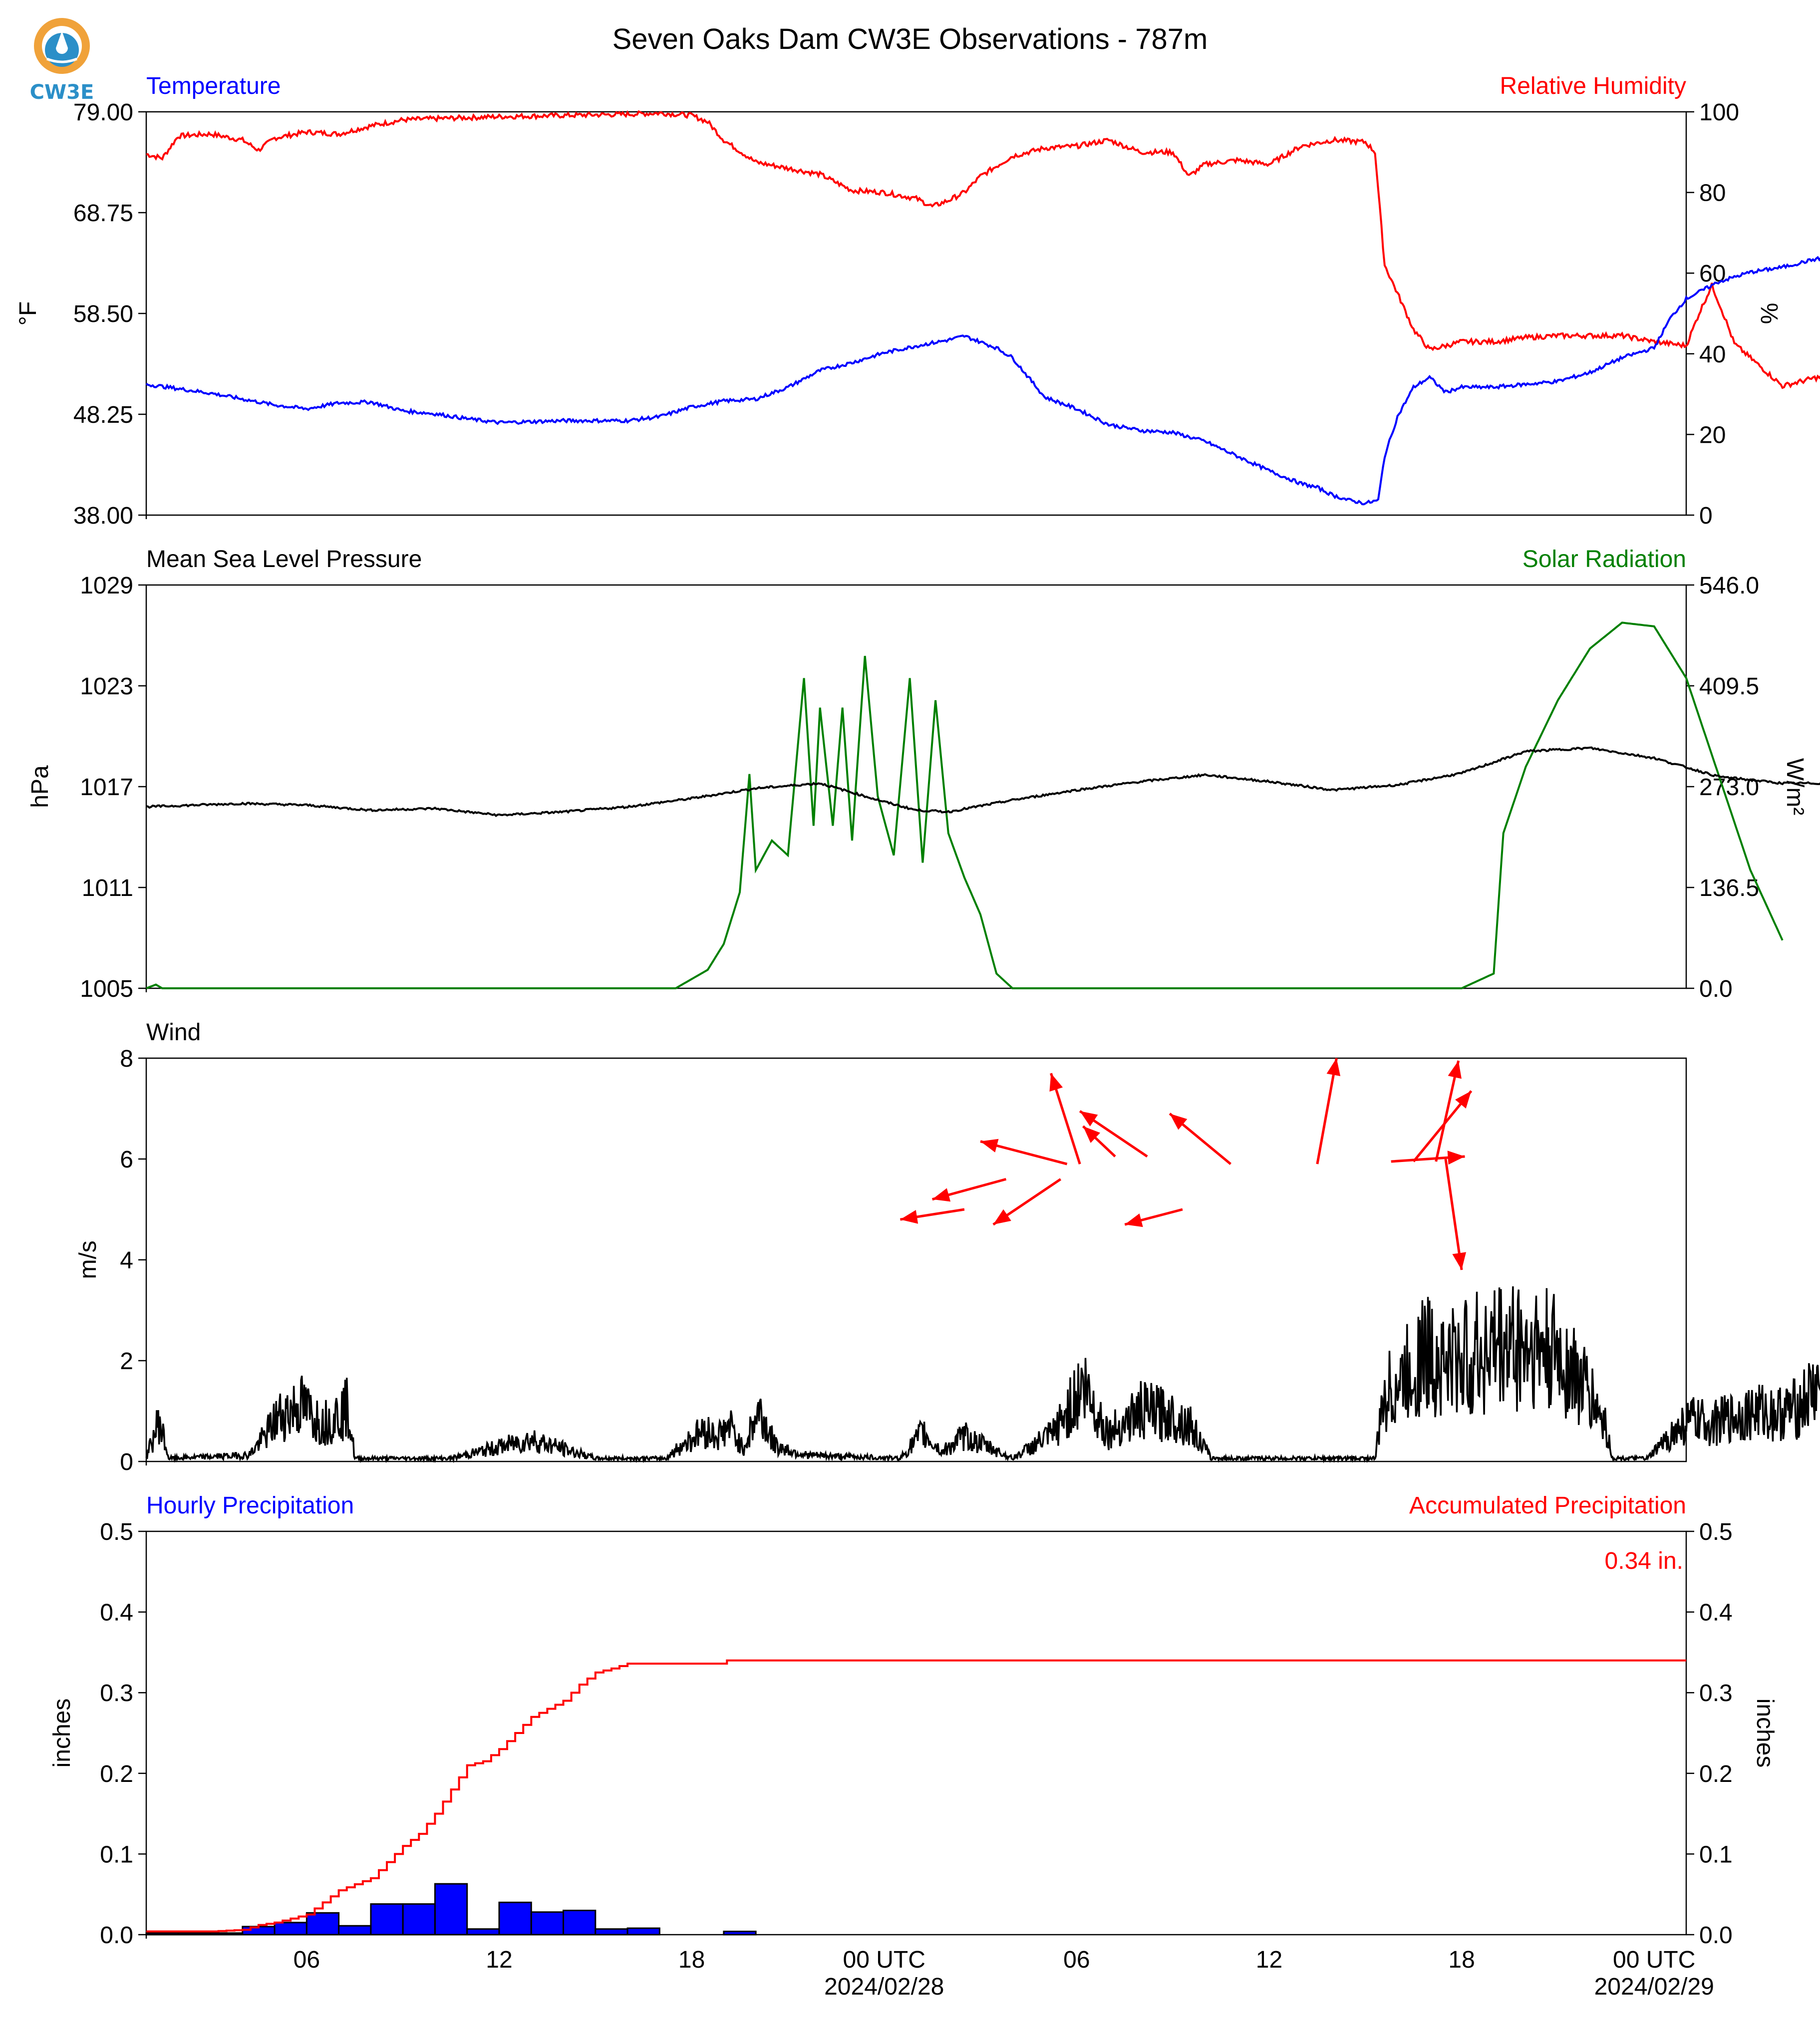 The width and height of the screenshot is (1820, 2028). Describe the element at coordinates (1716, 1693) in the screenshot. I see `y-tick-label-right: 0.3` at that location.